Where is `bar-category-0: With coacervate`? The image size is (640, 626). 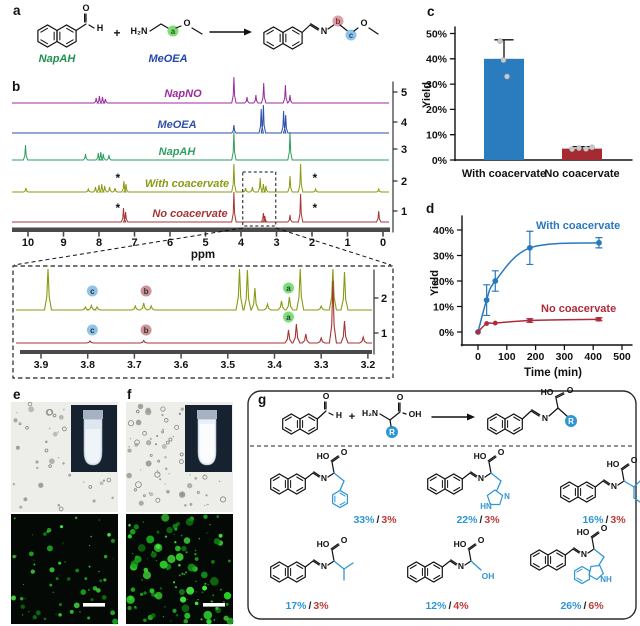
bar-category-0: With coacervate is located at coordinates (504, 174).